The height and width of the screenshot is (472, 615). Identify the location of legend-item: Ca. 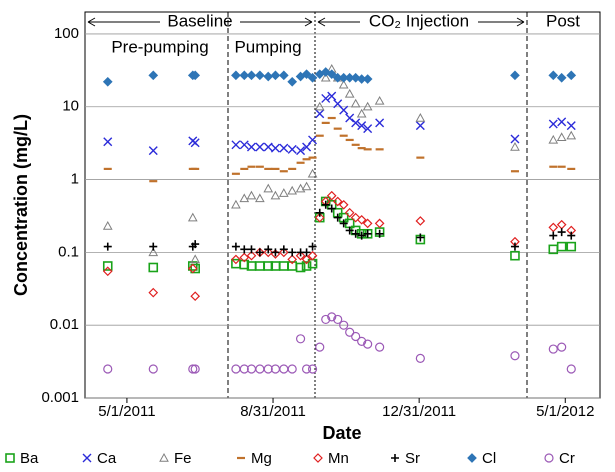
(99, 458).